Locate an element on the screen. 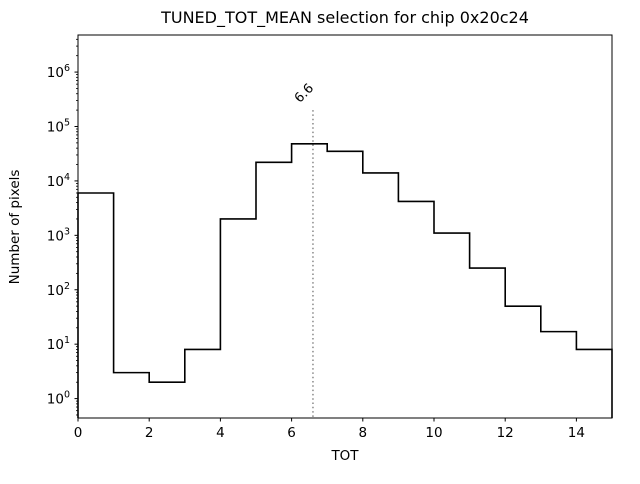 The width and height of the screenshot is (640, 484). x-tick-label: 10 is located at coordinates (433, 433).